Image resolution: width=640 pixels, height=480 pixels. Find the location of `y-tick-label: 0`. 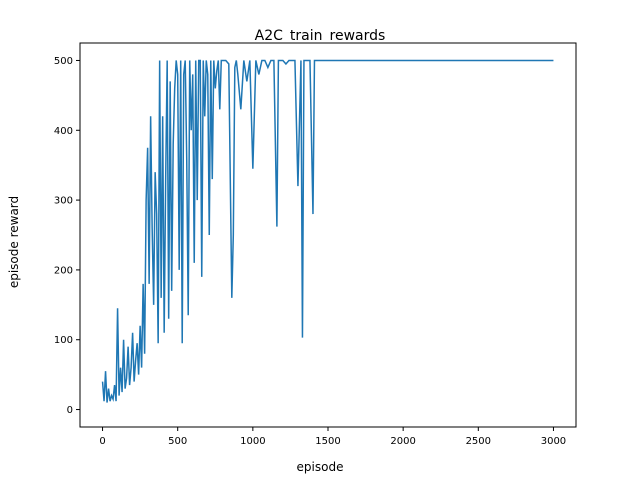

y-tick-label: 0 is located at coordinates (70, 410).